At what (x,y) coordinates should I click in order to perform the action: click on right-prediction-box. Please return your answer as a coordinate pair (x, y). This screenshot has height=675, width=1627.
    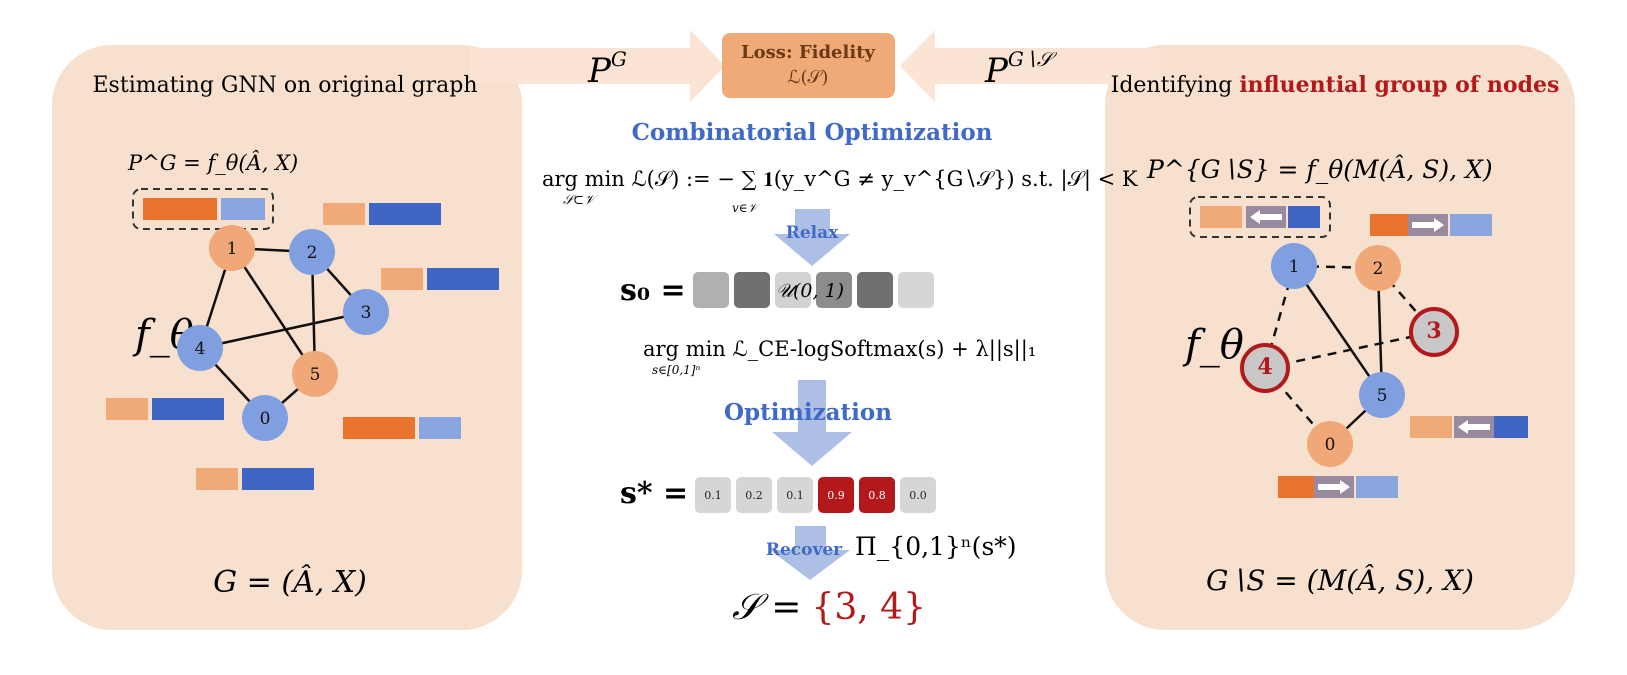
    Looking at the image, I should click on (1260, 217).